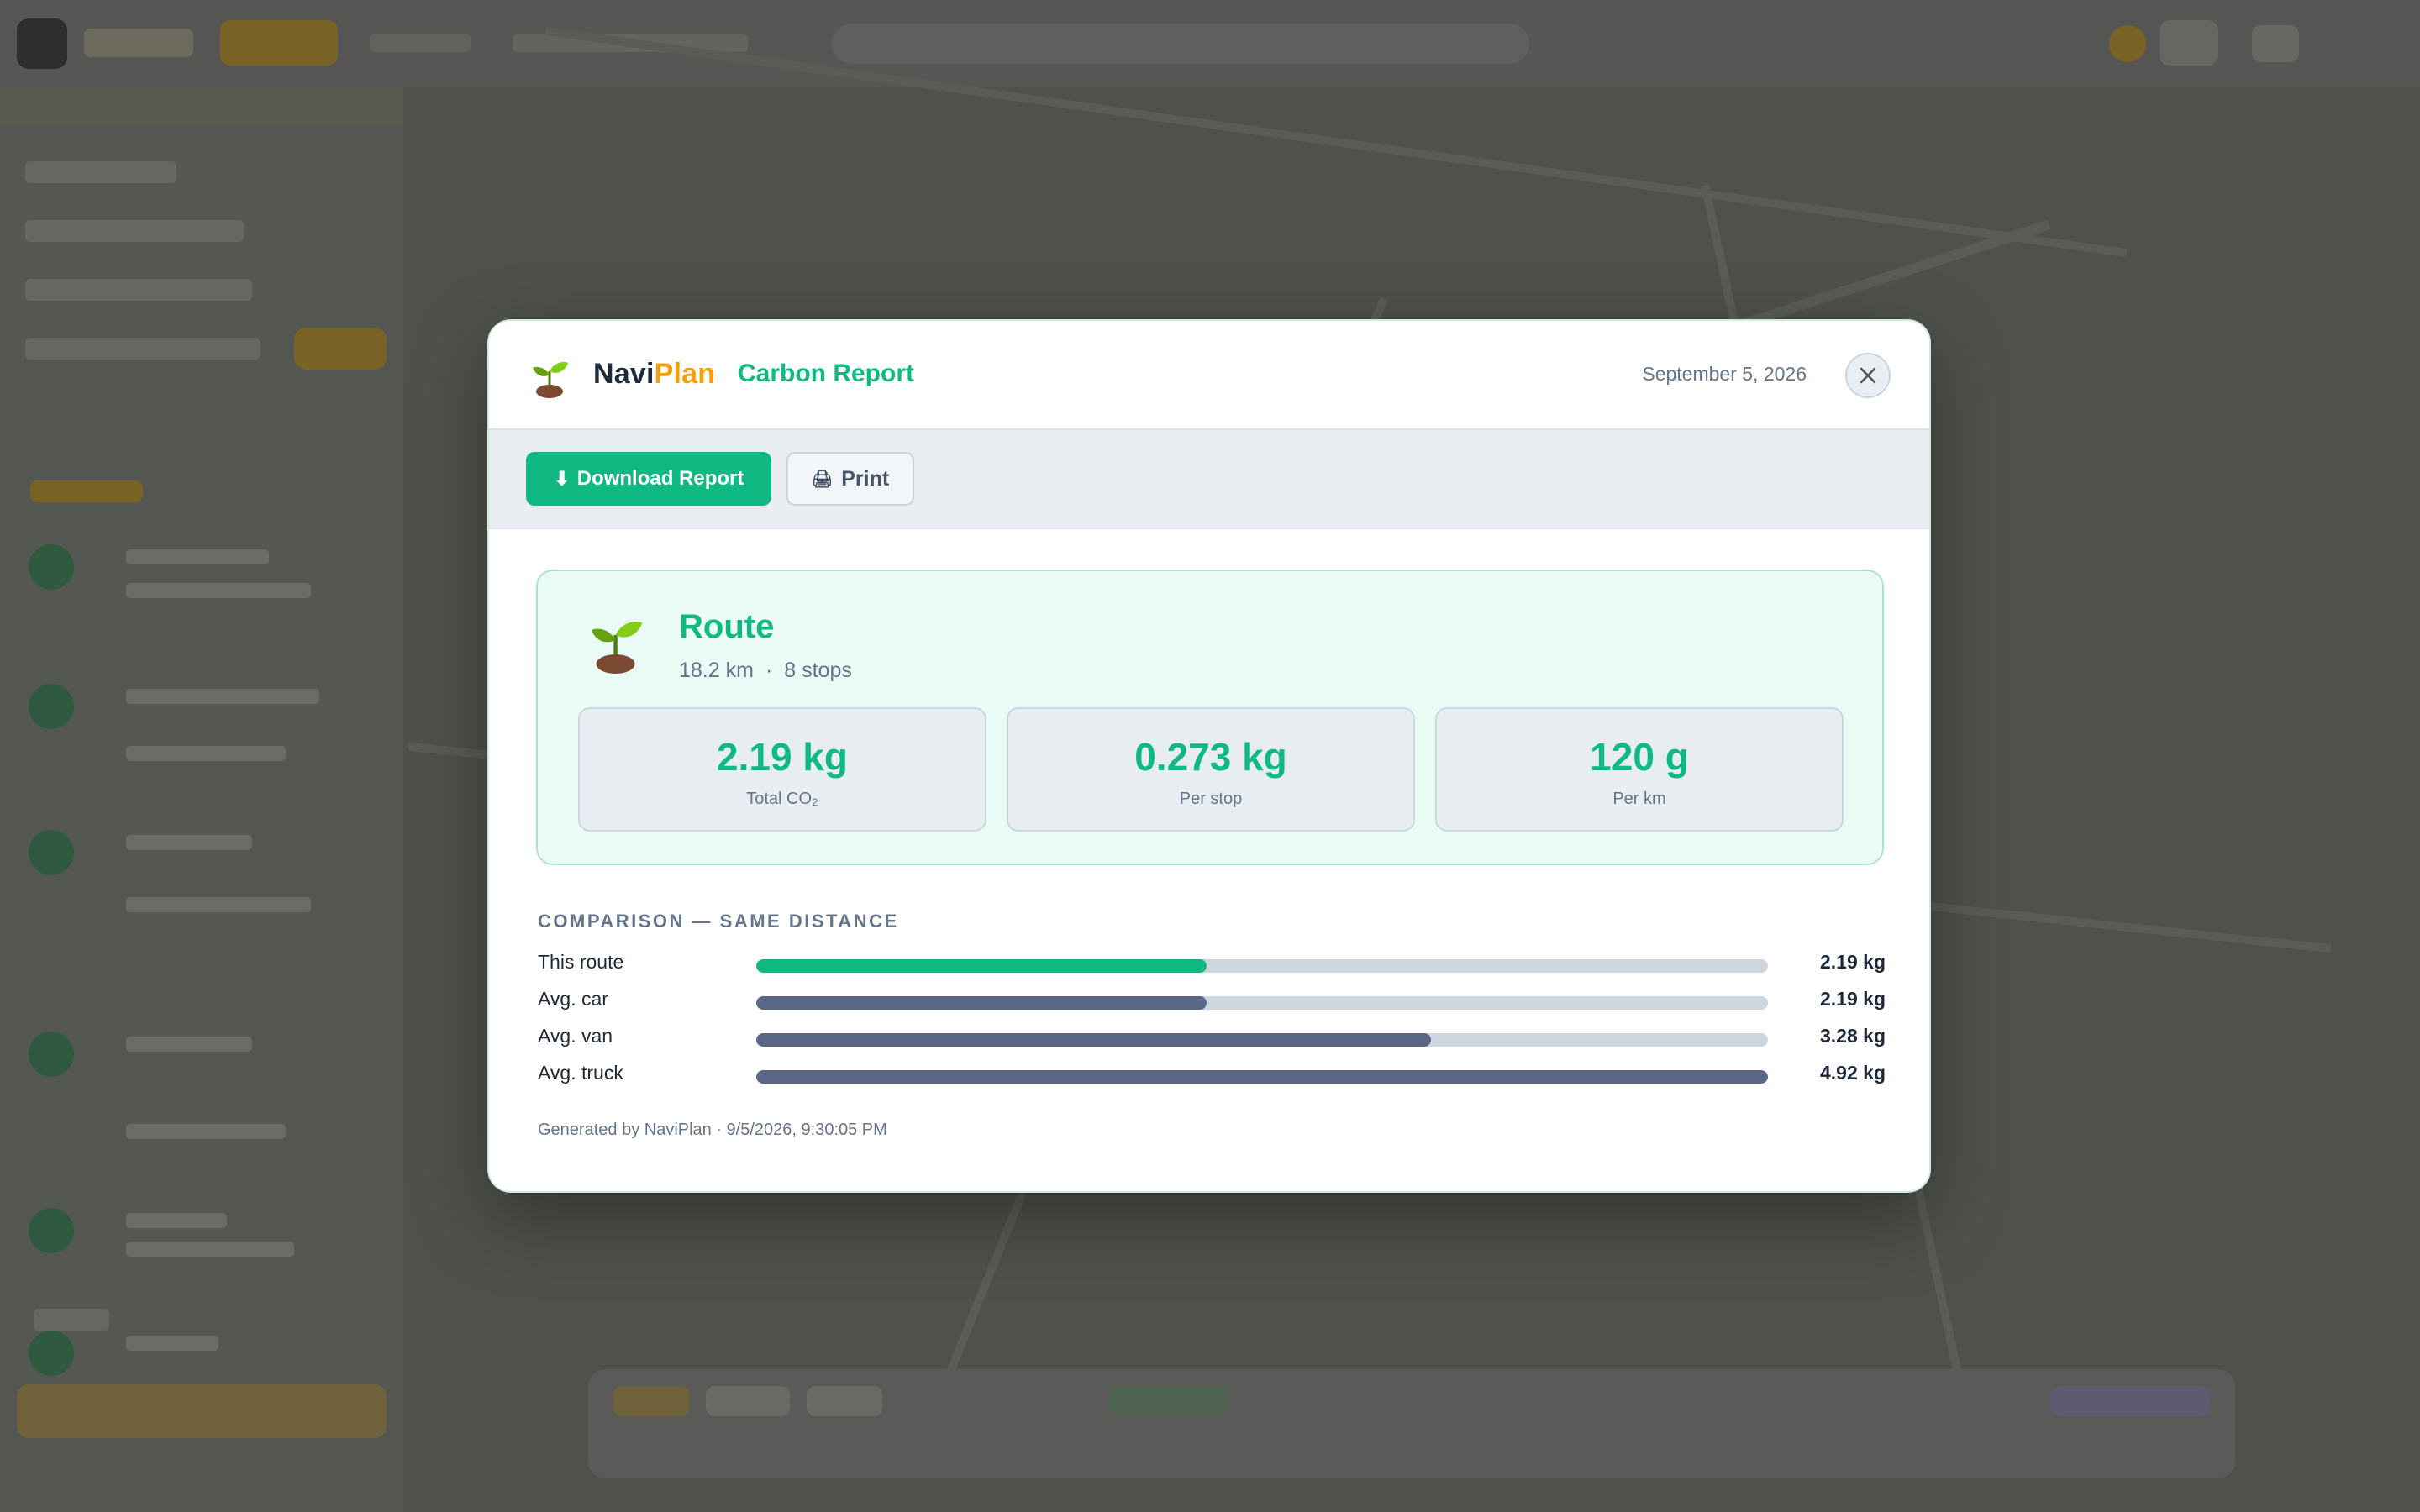 This screenshot has width=2420, height=1512. I want to click on background-status-dot, so click(2127, 43).